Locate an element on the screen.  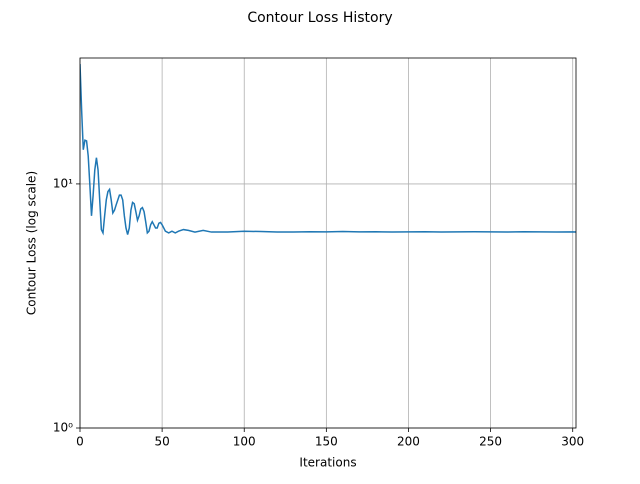
x-tick-label: 50 is located at coordinates (161, 442).